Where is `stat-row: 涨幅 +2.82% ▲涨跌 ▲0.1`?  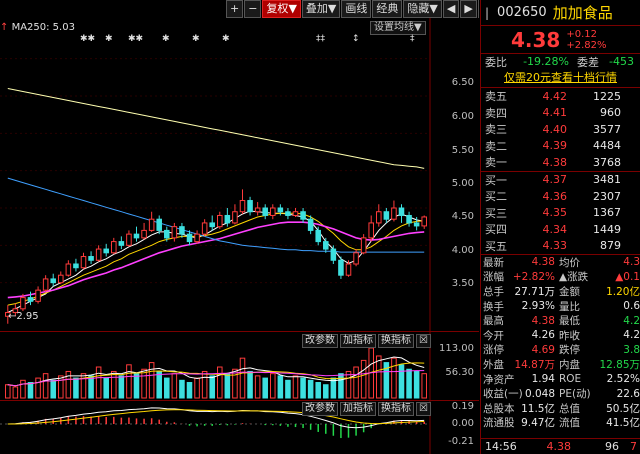
stat-row: 涨幅 +2.82% ▲涨跌 ▲0.1 is located at coordinates (560, 277).